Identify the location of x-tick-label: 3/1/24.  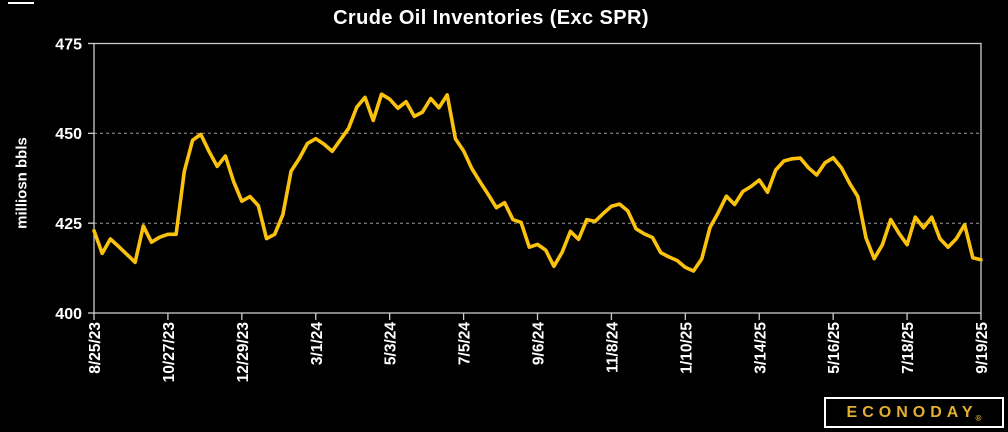
(317, 343).